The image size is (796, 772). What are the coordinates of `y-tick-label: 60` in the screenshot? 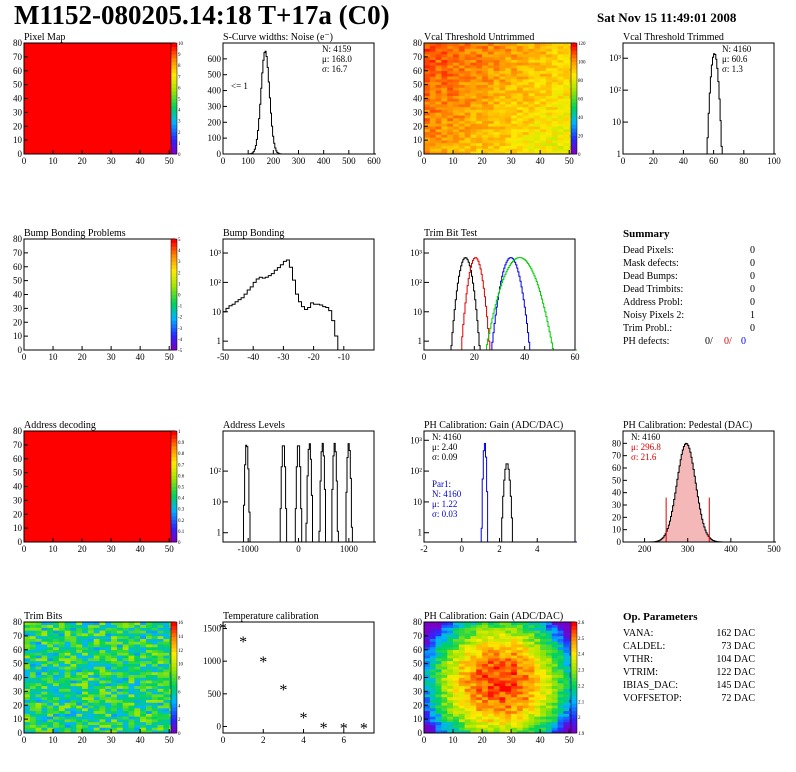 It's located at (18, 71).